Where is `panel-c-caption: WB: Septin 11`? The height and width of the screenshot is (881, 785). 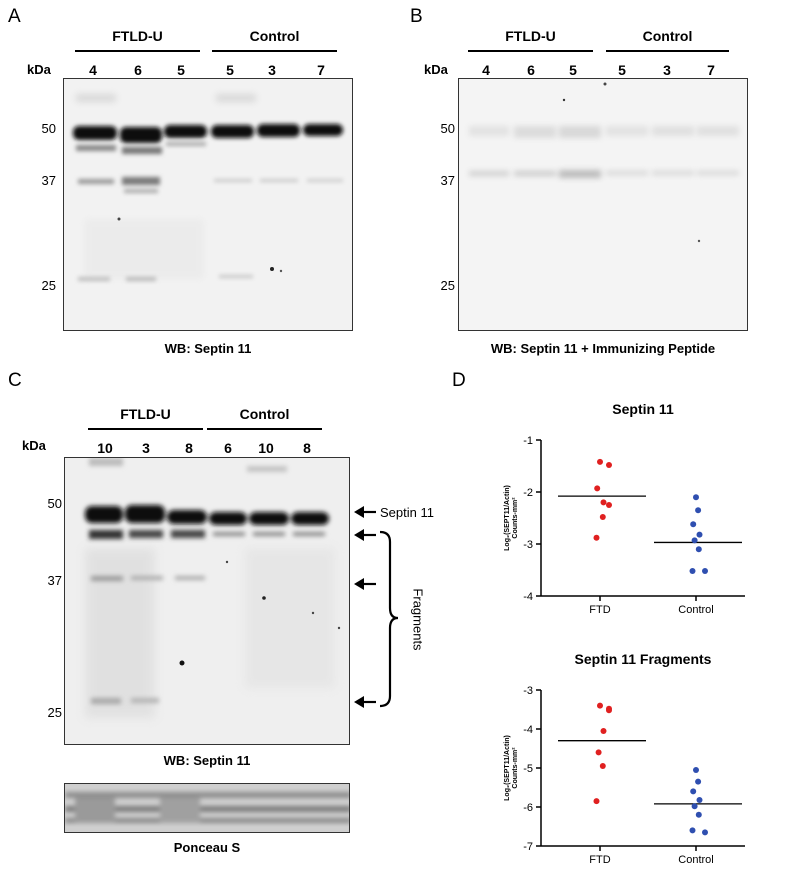 panel-c-caption: WB: Septin 11 is located at coordinates (207, 760).